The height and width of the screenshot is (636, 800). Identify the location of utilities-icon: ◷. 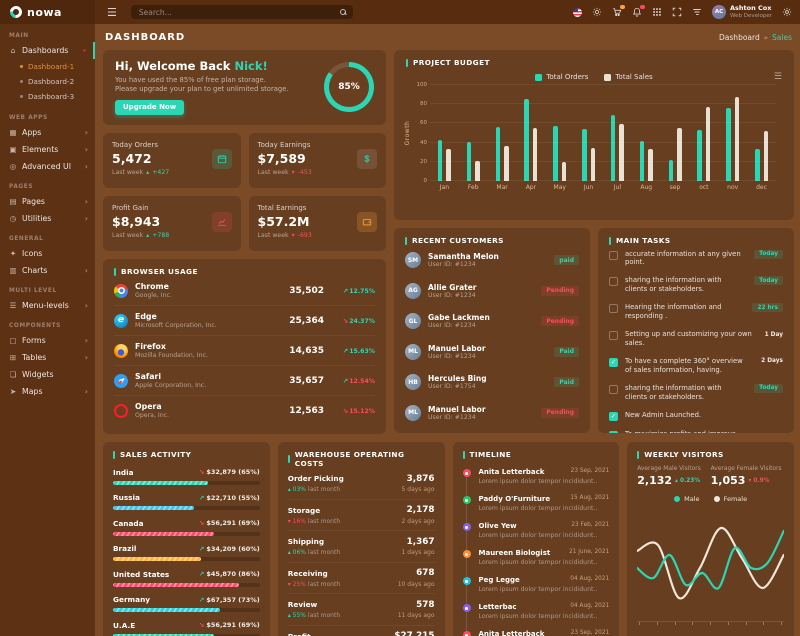
(13, 218).